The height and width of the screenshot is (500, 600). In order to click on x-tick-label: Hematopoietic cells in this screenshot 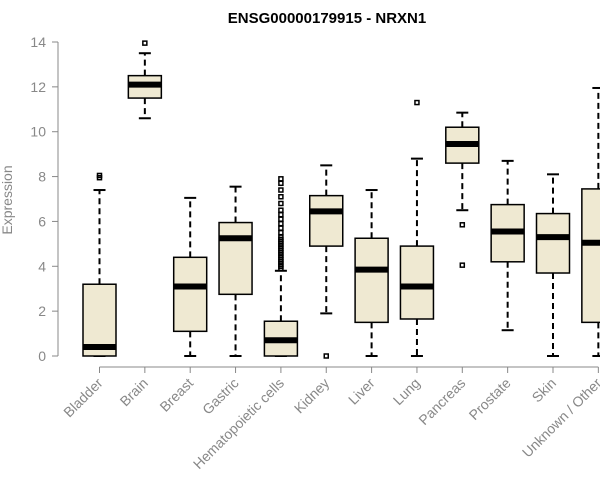, I will do `click(238, 423)`.